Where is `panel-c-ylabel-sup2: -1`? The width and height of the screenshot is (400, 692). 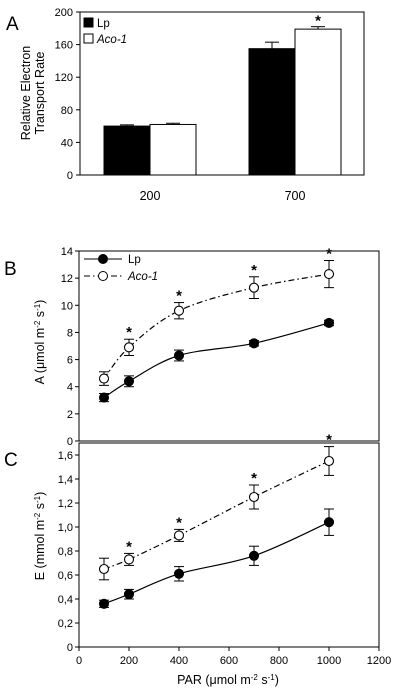 panel-c-ylabel-sup2: -1 is located at coordinates (37, 499).